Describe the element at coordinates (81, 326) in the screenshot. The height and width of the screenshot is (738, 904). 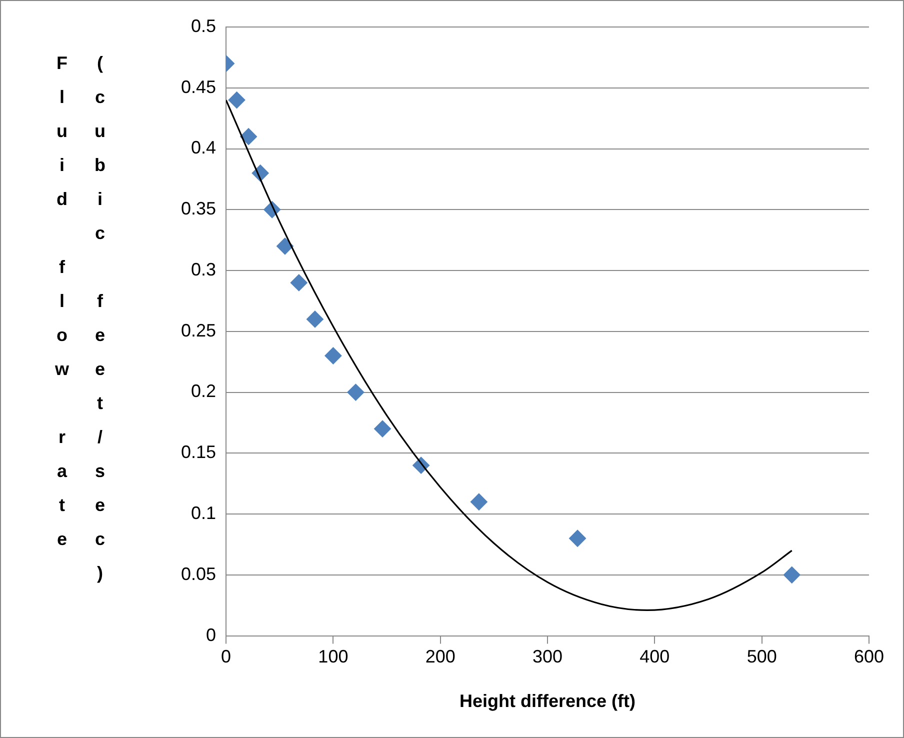
I see `y-axis-title: Fluid flow rate (cubic feet/sec)` at that location.